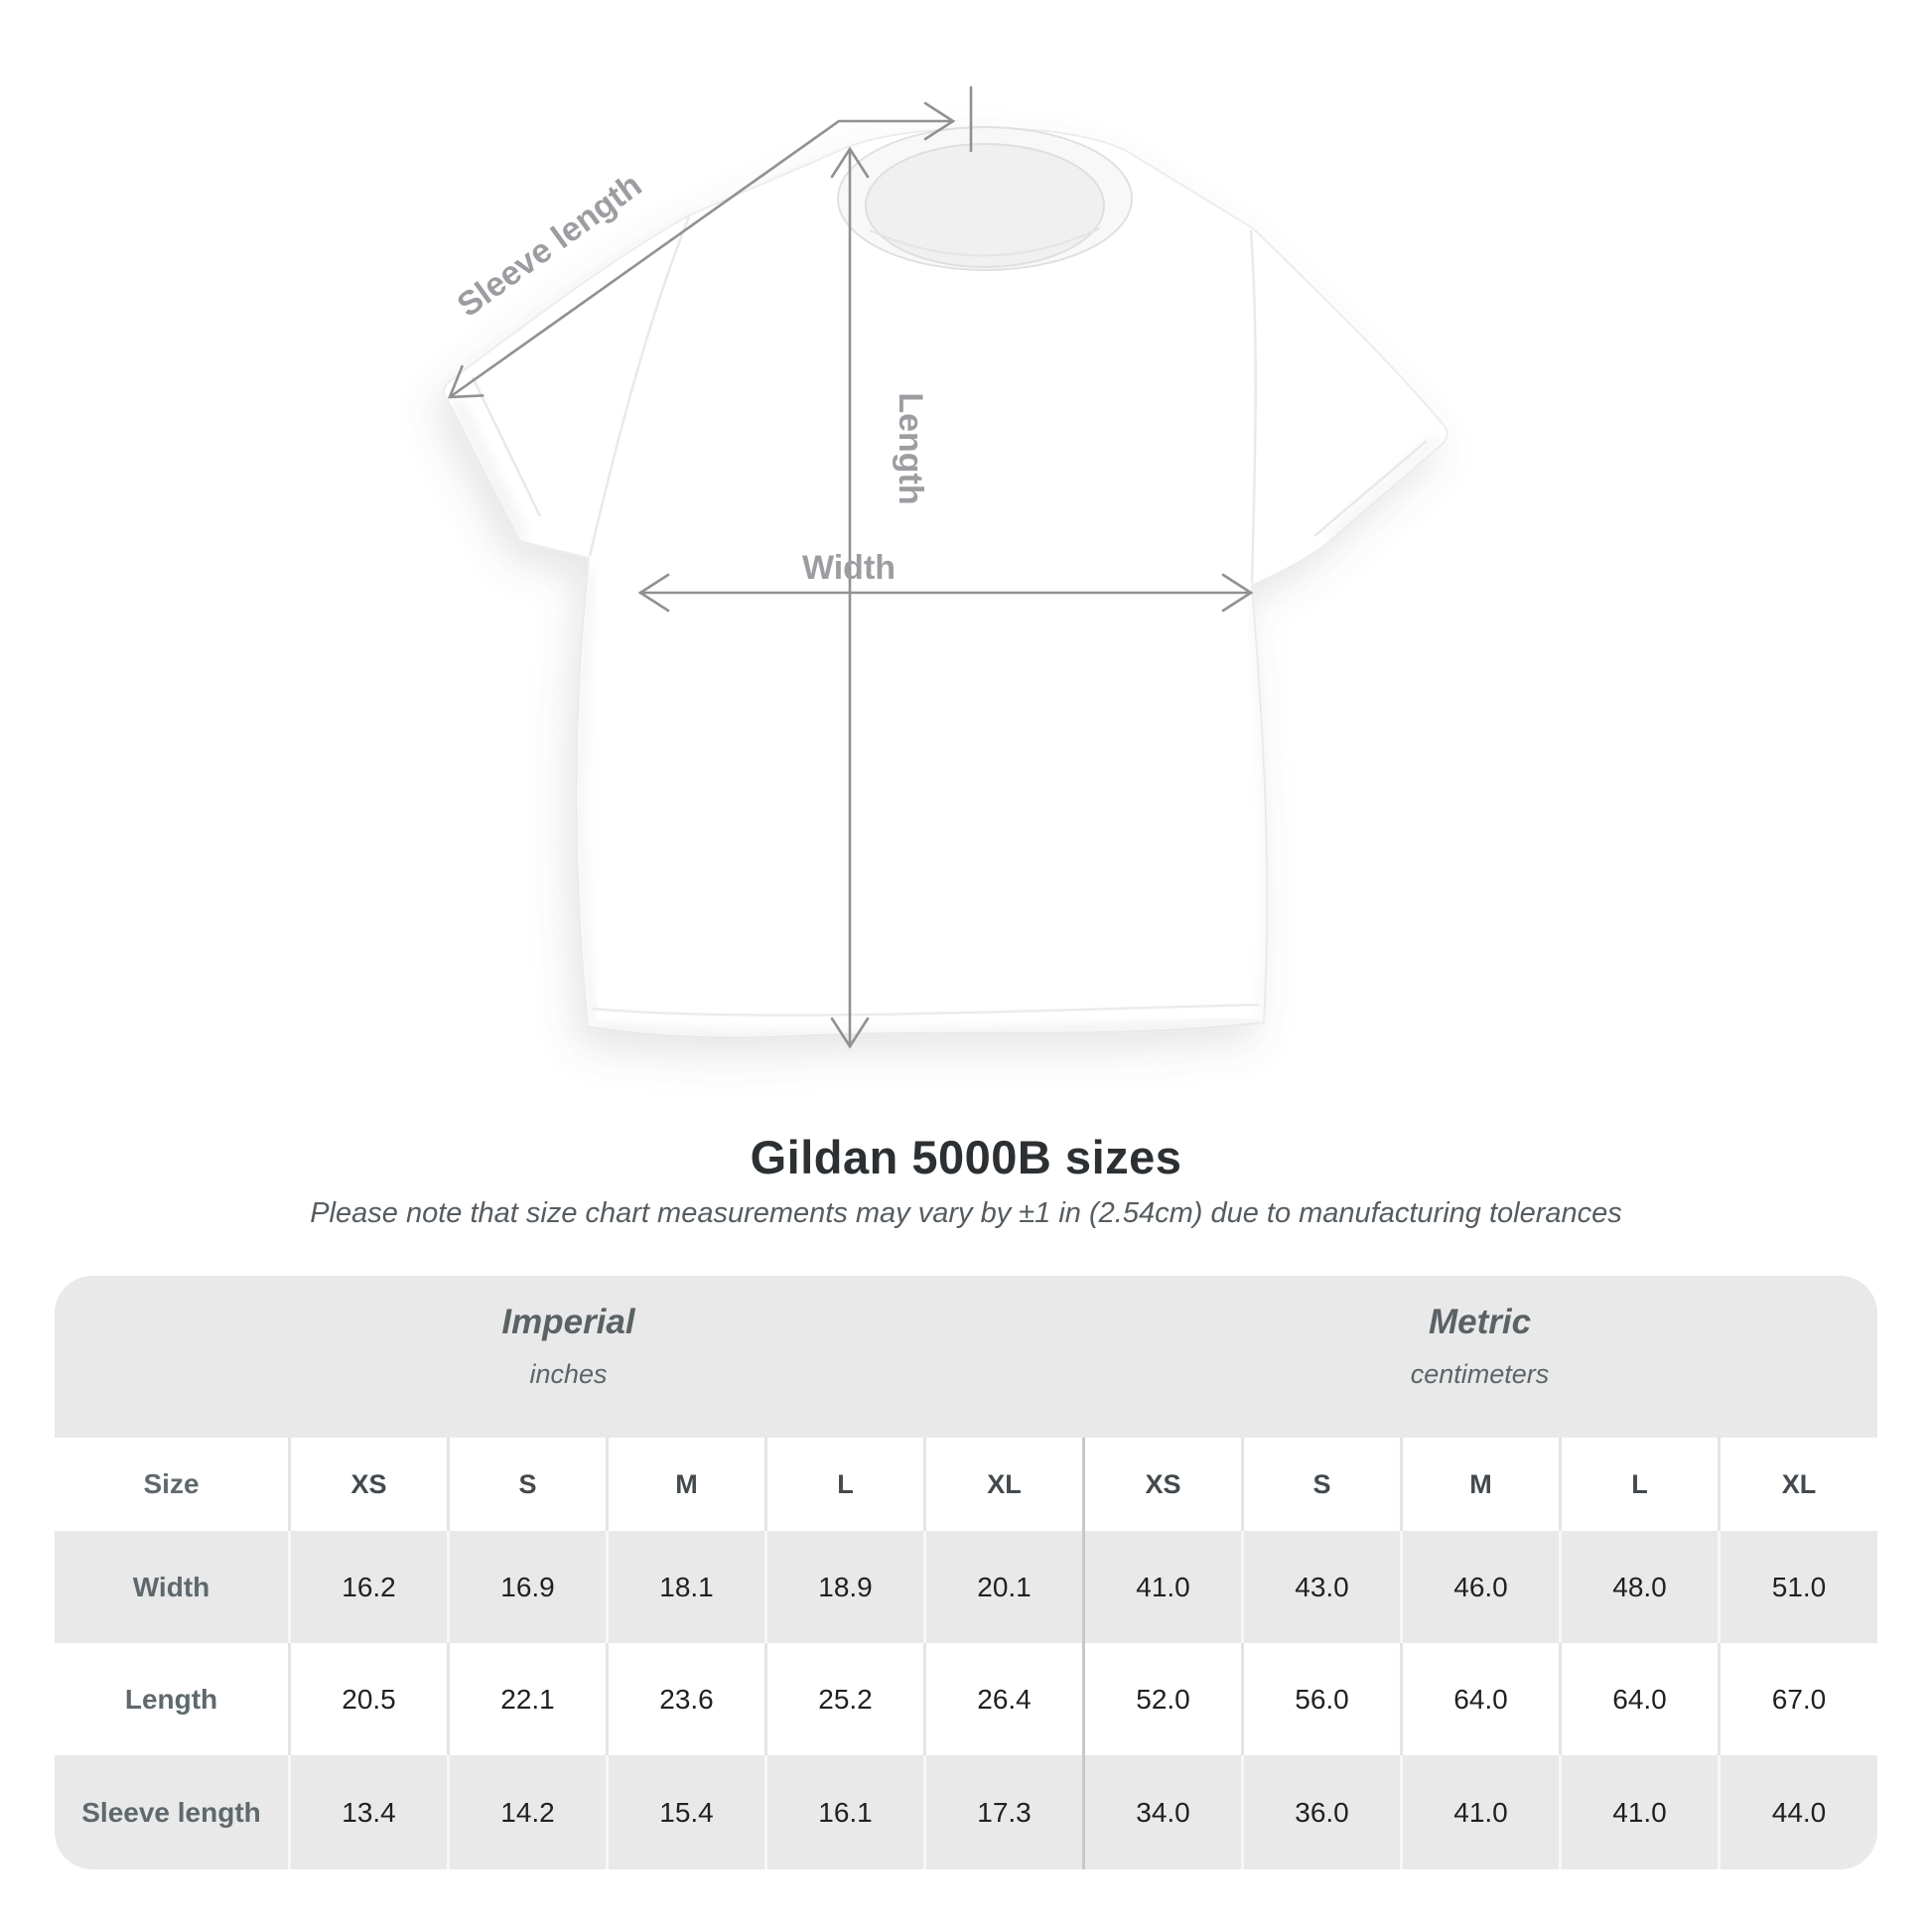 This screenshot has width=1932, height=1932. I want to click on value-cell: 44.0, so click(1798, 1812).